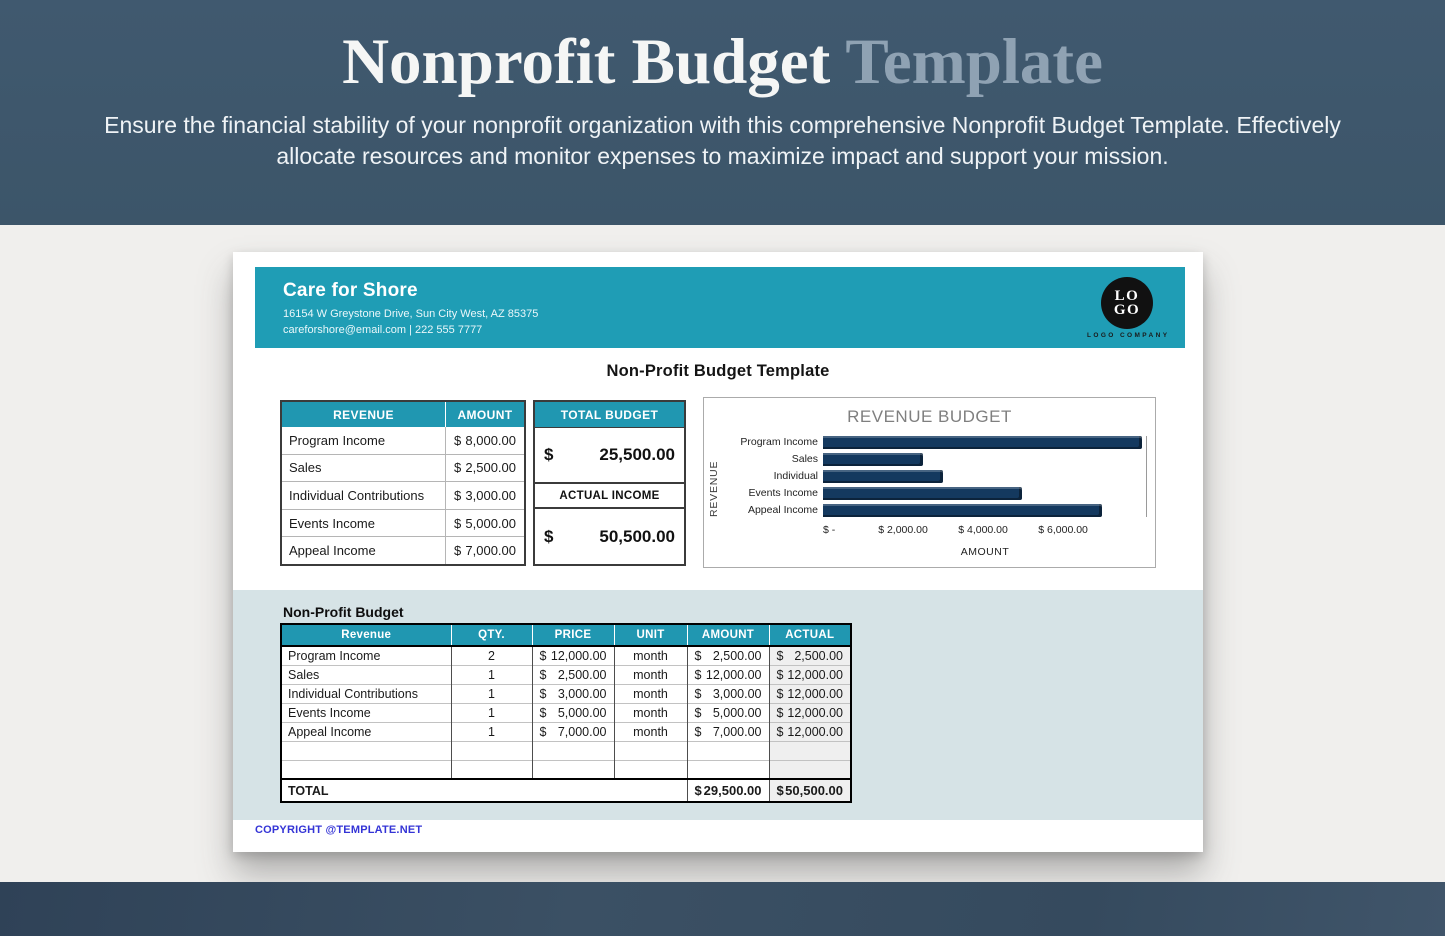 This screenshot has height=936, width=1445. Describe the element at coordinates (572, 655) in the screenshot. I see `price-cell: $12,000.00` at that location.